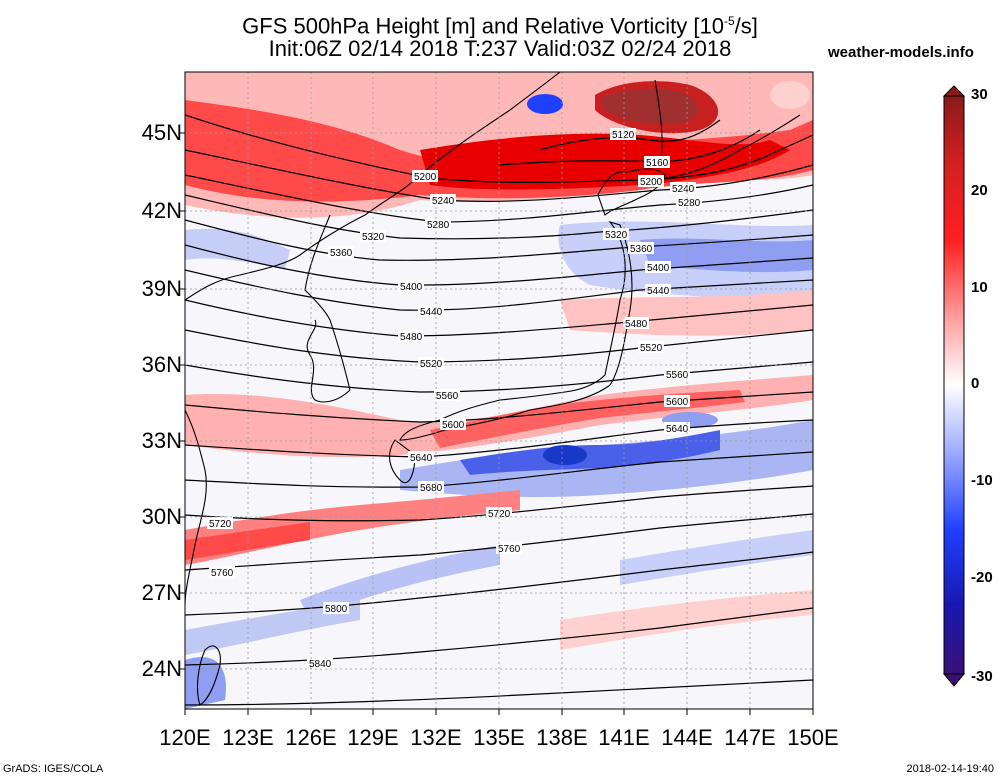  Describe the element at coordinates (901, 52) in the screenshot. I see `brand-label: weather-models.info` at that location.